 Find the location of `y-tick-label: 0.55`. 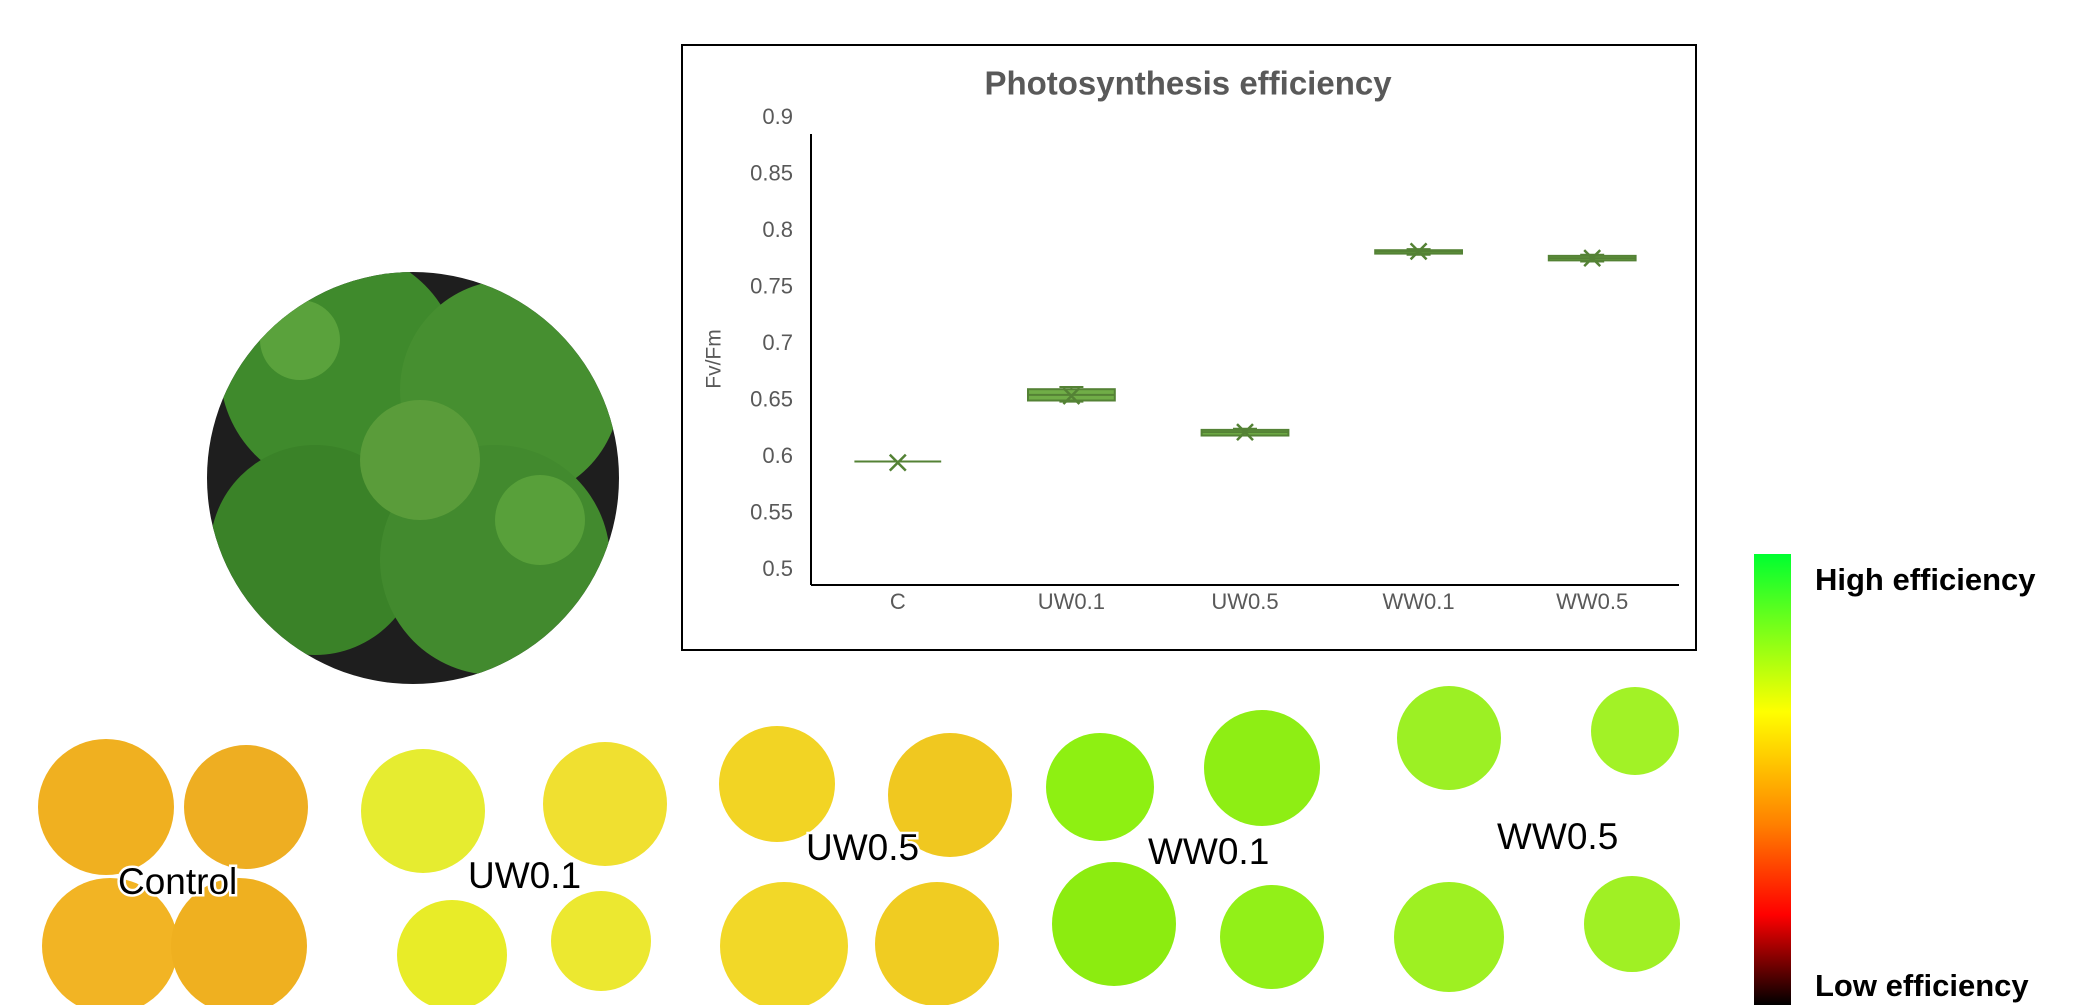

y-tick-label: 0.55 is located at coordinates (771, 511).